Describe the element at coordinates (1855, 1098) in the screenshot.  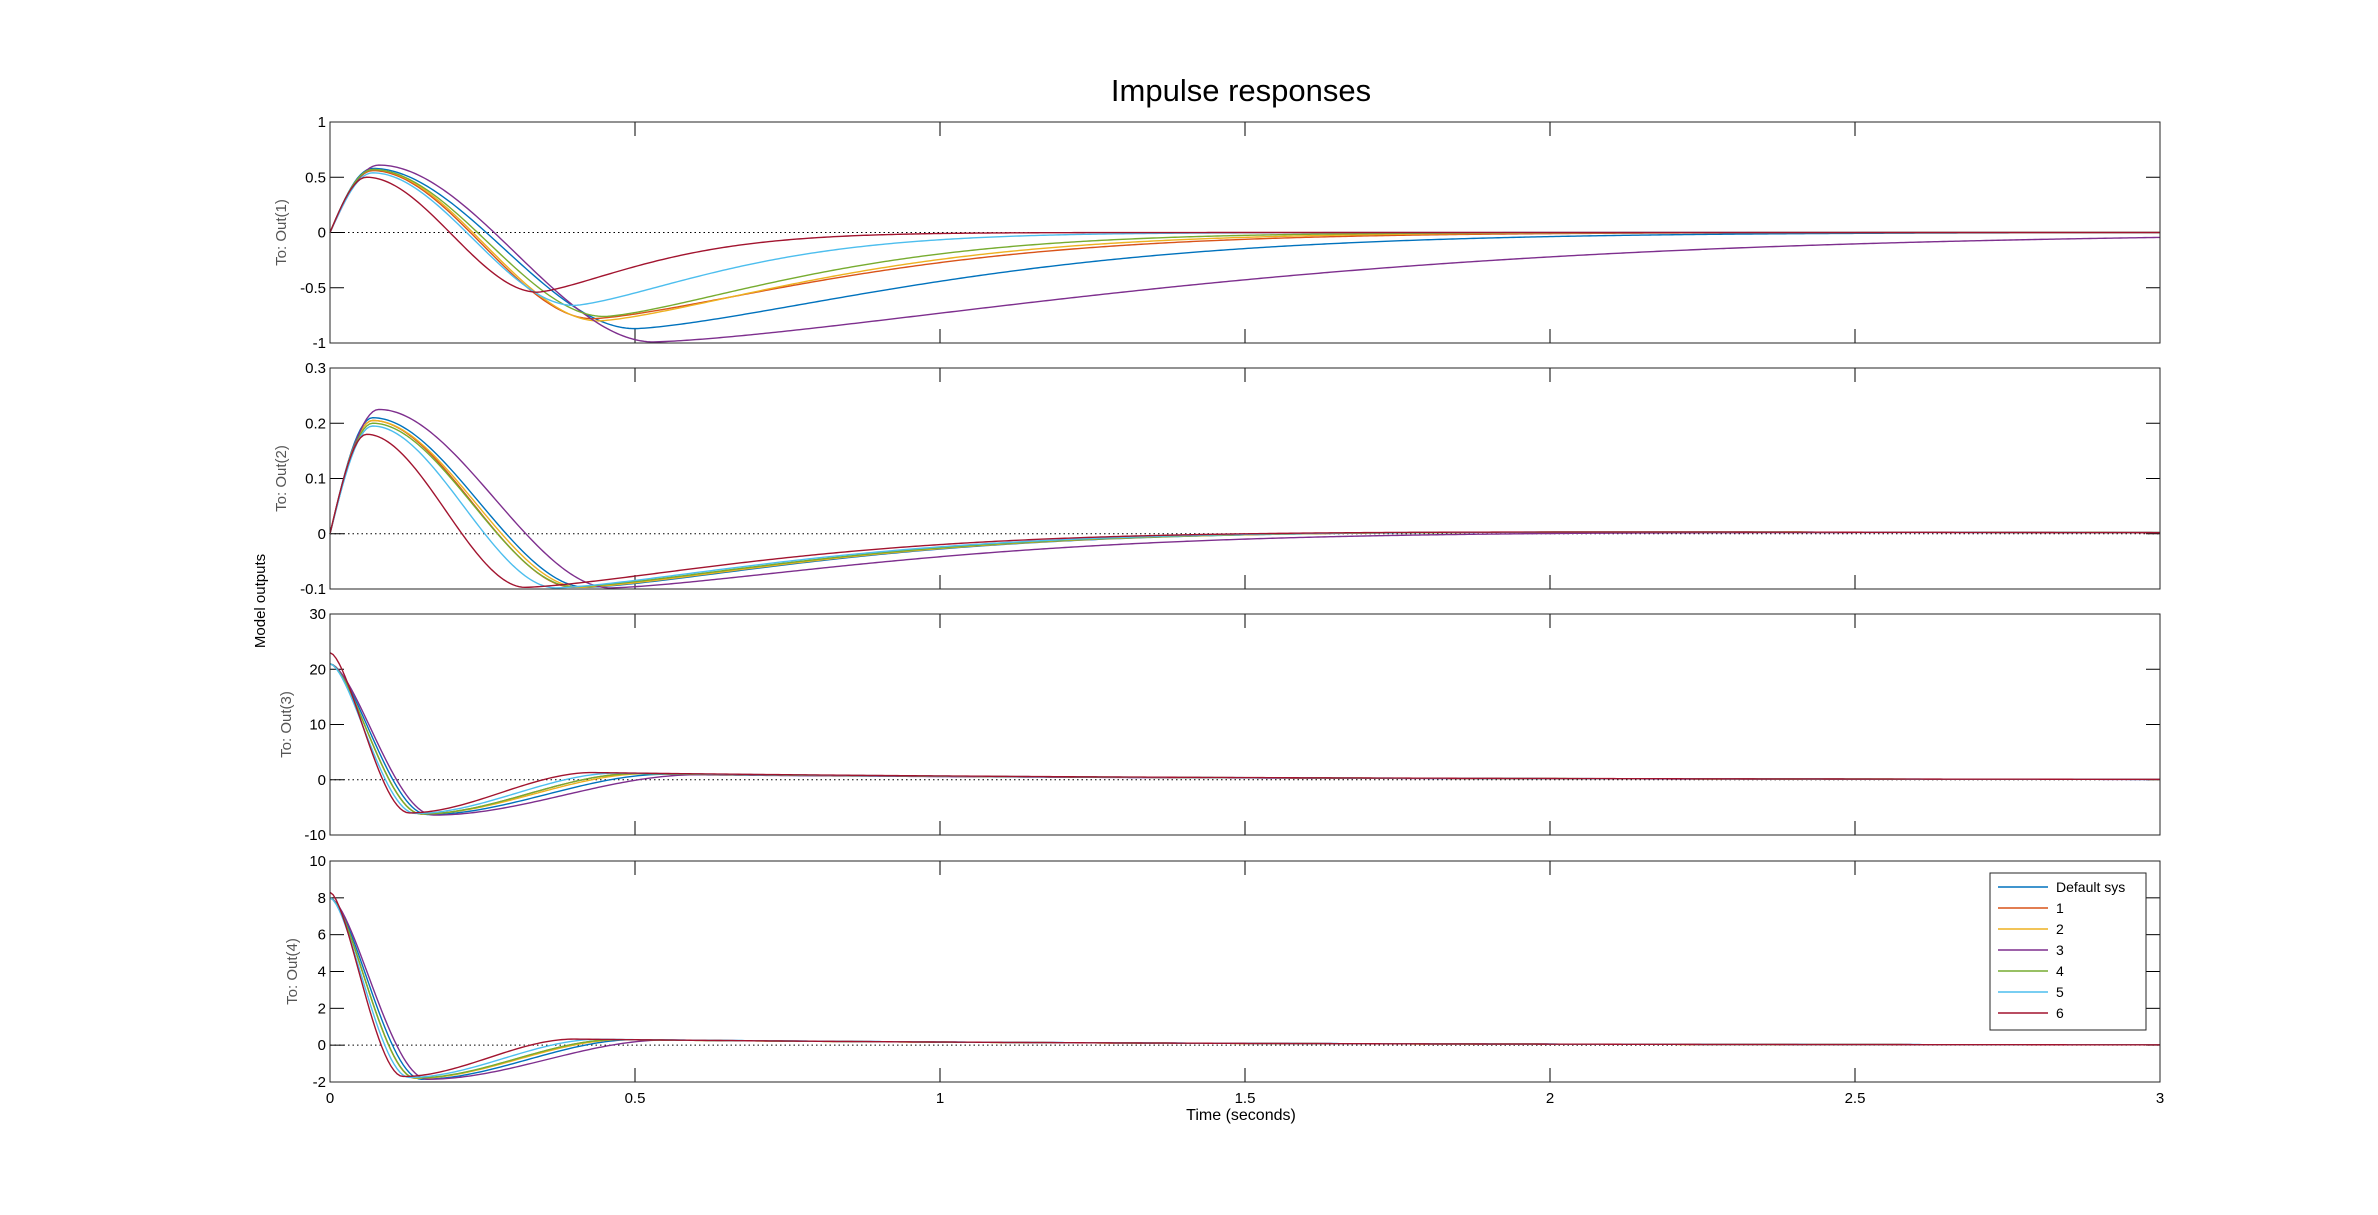
I see `x-tick-label: 2.5` at that location.